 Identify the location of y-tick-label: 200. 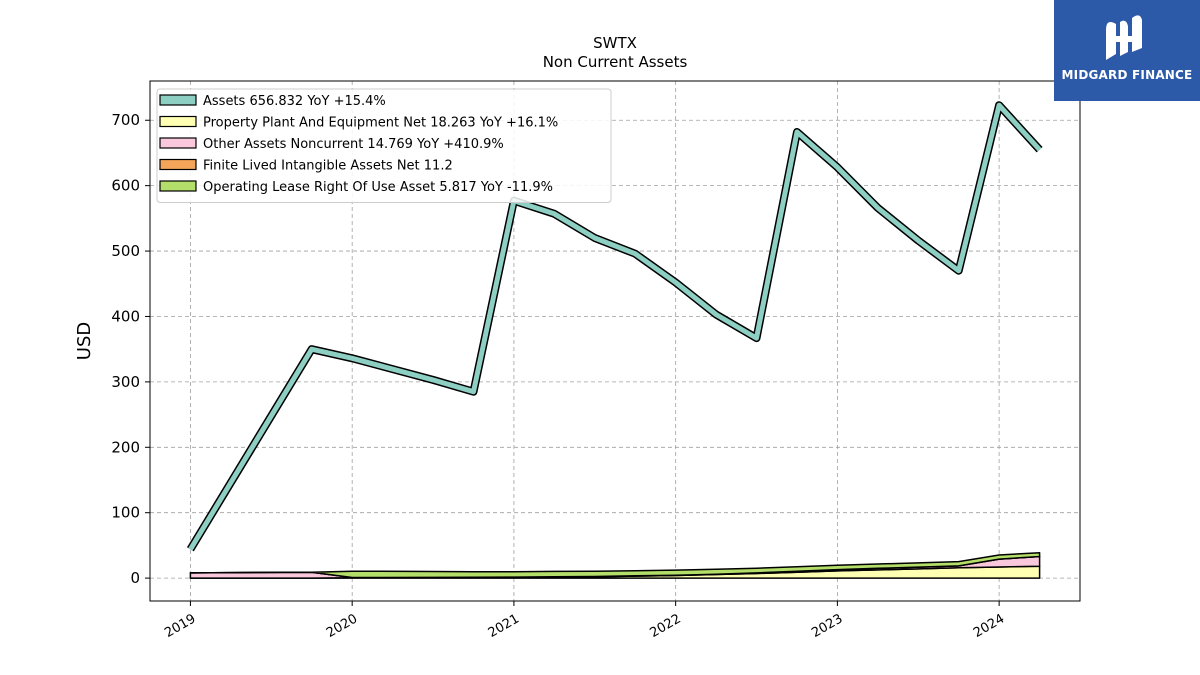
(125, 447).